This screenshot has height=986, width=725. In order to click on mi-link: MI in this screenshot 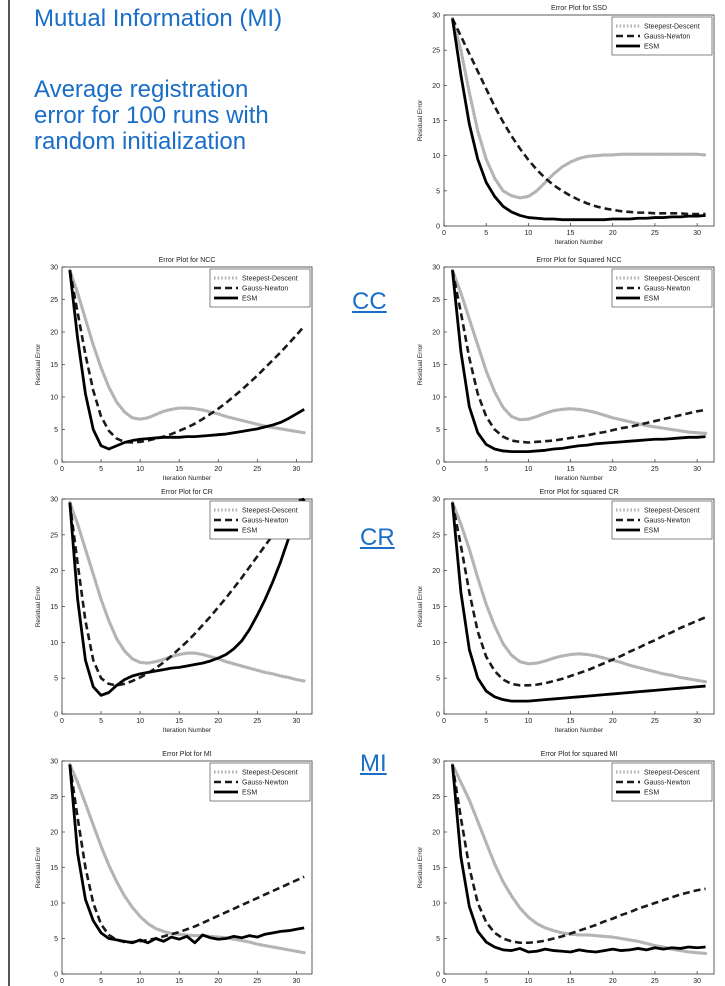, I will do `click(373, 763)`.